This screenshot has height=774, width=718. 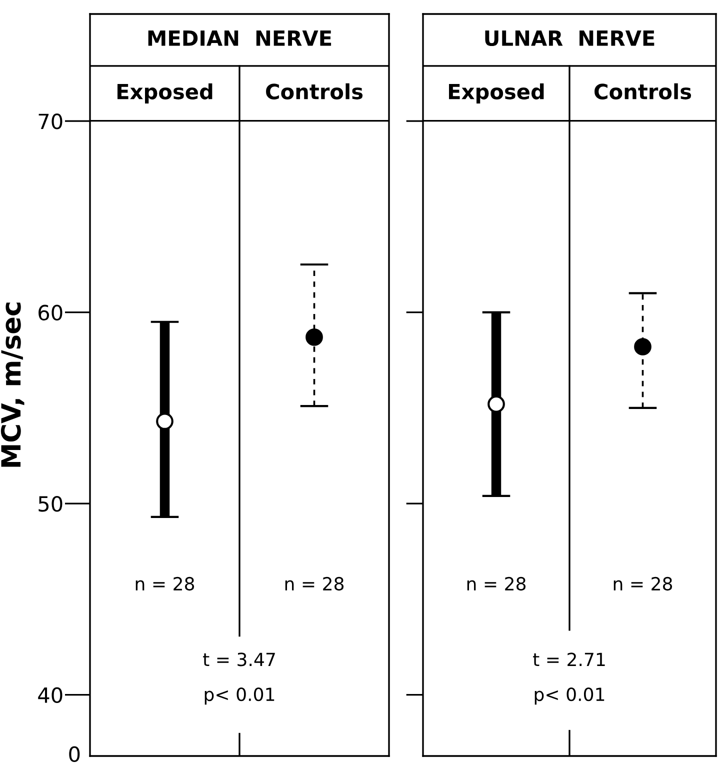 I want to click on annotation: t = 2.71, so click(x=569, y=659).